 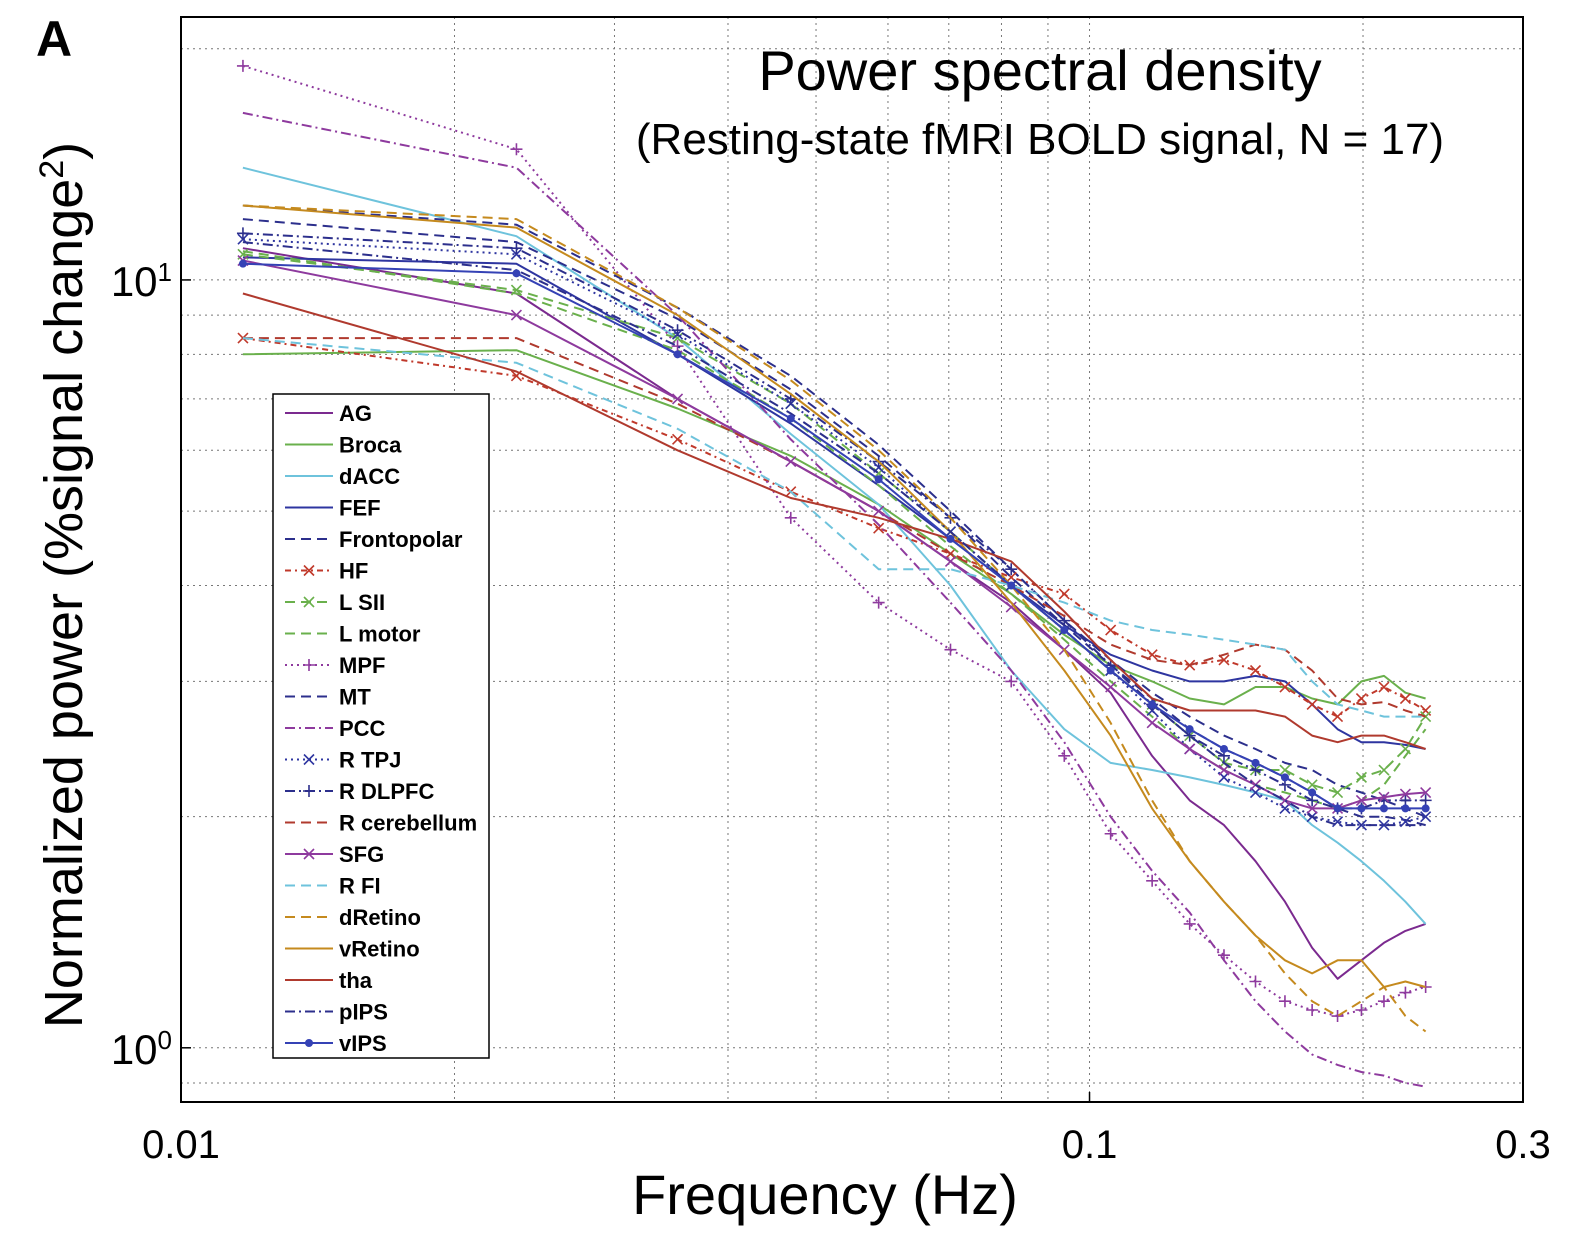 I want to click on legend-entry: PCC, so click(x=335, y=728).